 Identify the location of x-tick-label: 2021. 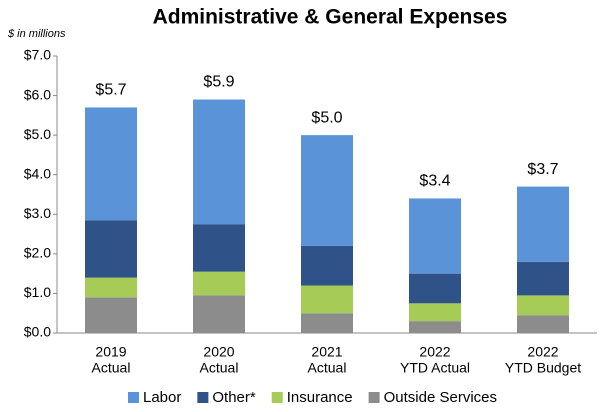
(326, 352).